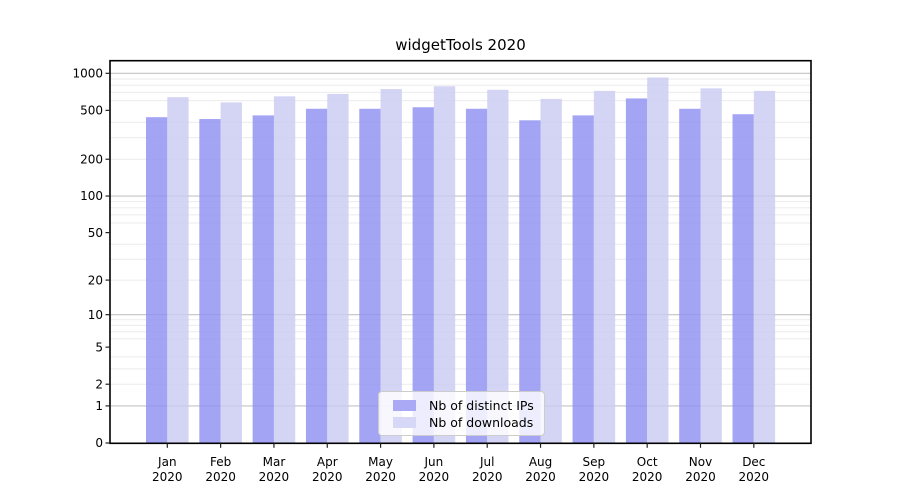  I want to click on bar-distinct-ips-nov, so click(690, 276).